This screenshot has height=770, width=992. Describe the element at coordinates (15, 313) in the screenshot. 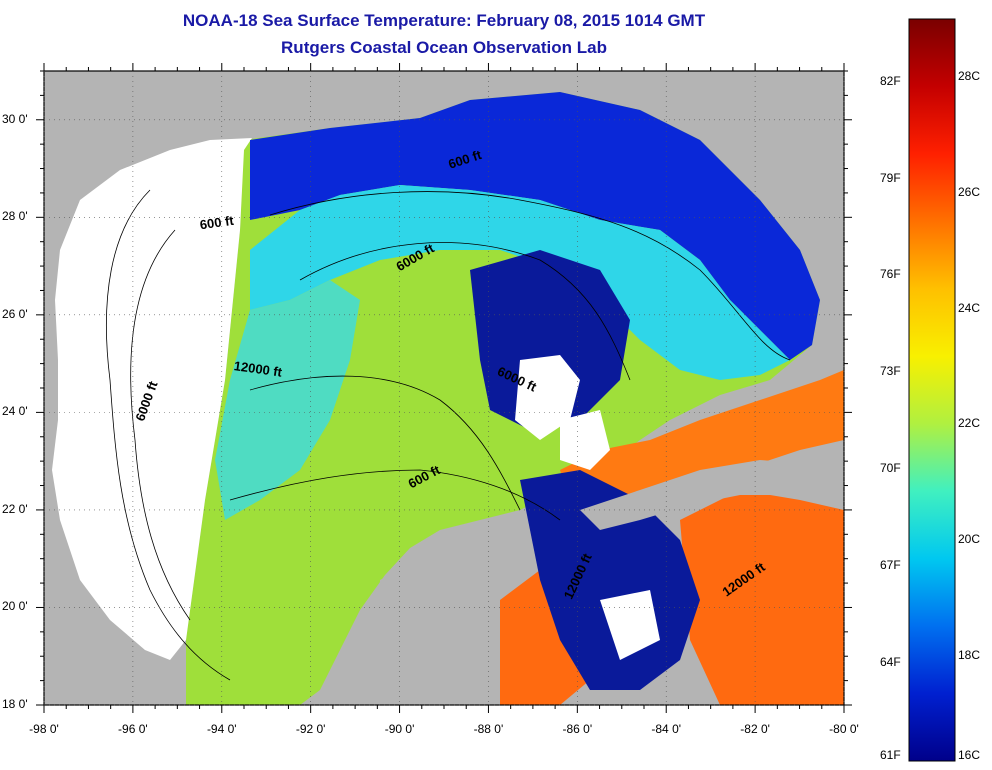

I see `lat-label: 26 0'` at that location.